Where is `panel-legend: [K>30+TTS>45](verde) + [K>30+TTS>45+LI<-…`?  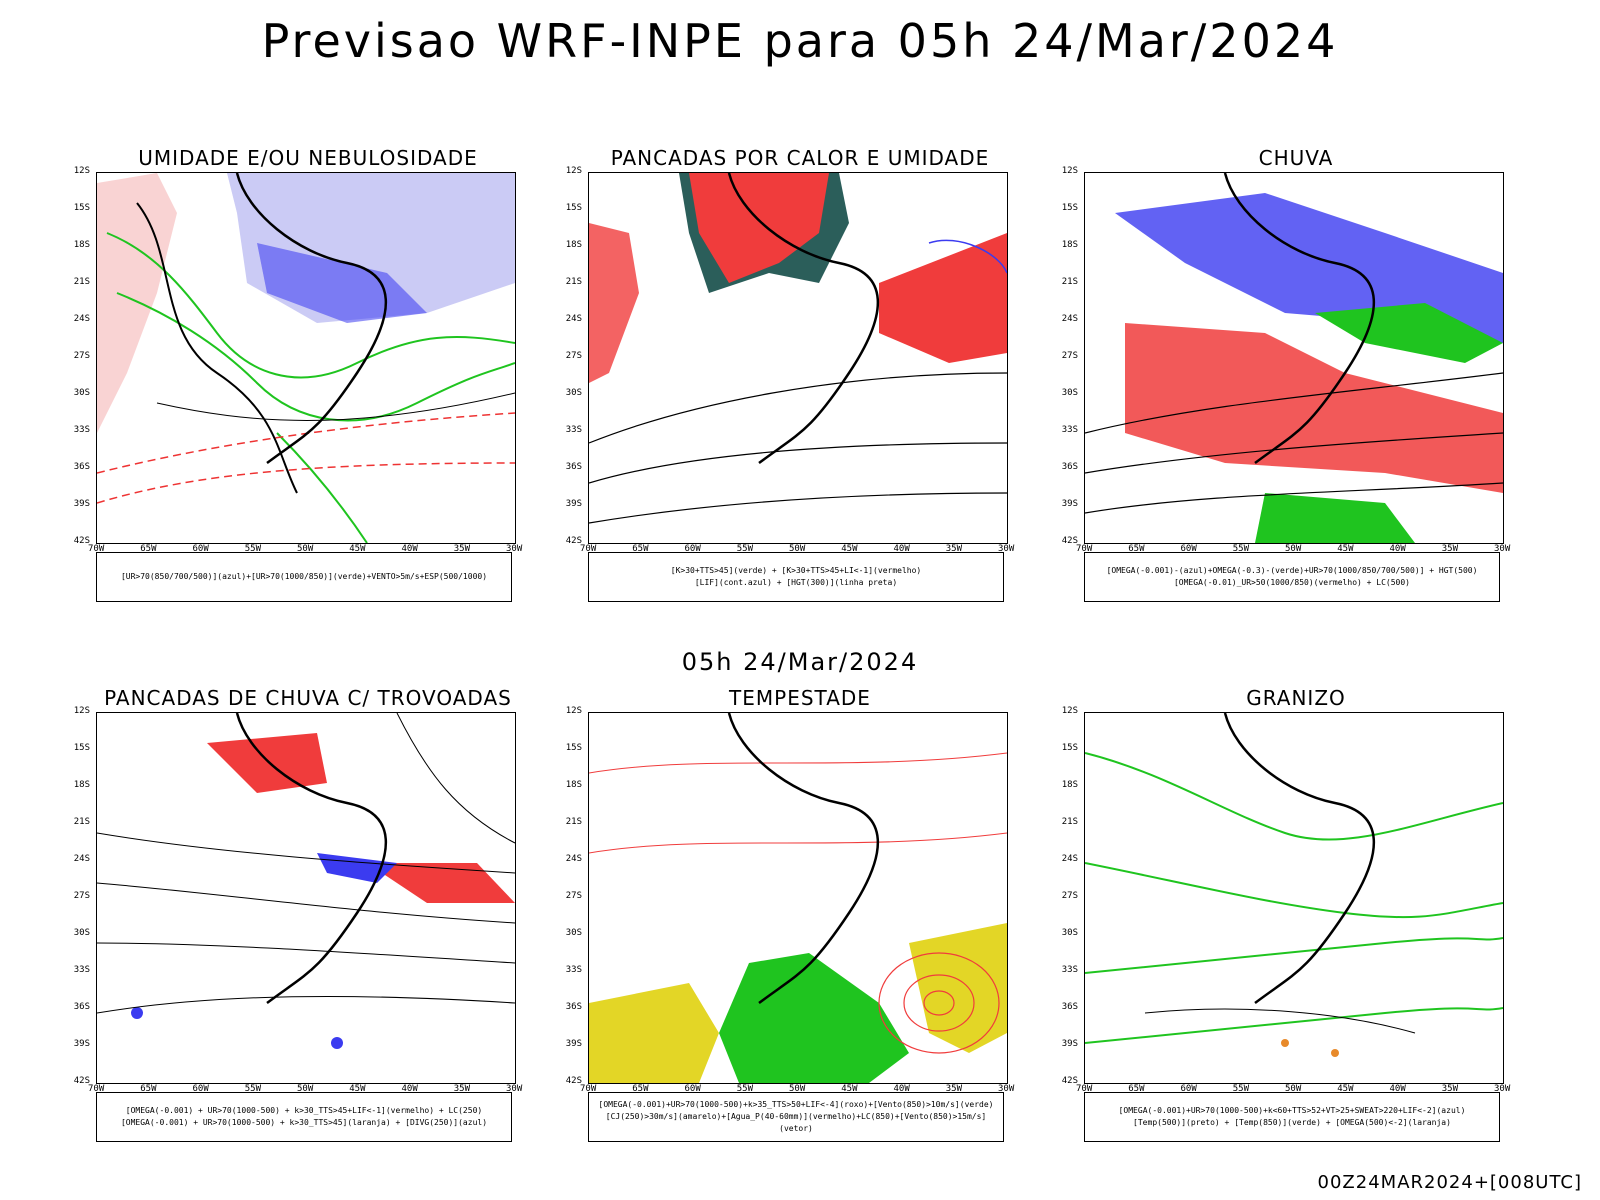 panel-legend: [K>30+TTS>45](verde) + [K>30+TTS>45+LI<-… is located at coordinates (796, 577).